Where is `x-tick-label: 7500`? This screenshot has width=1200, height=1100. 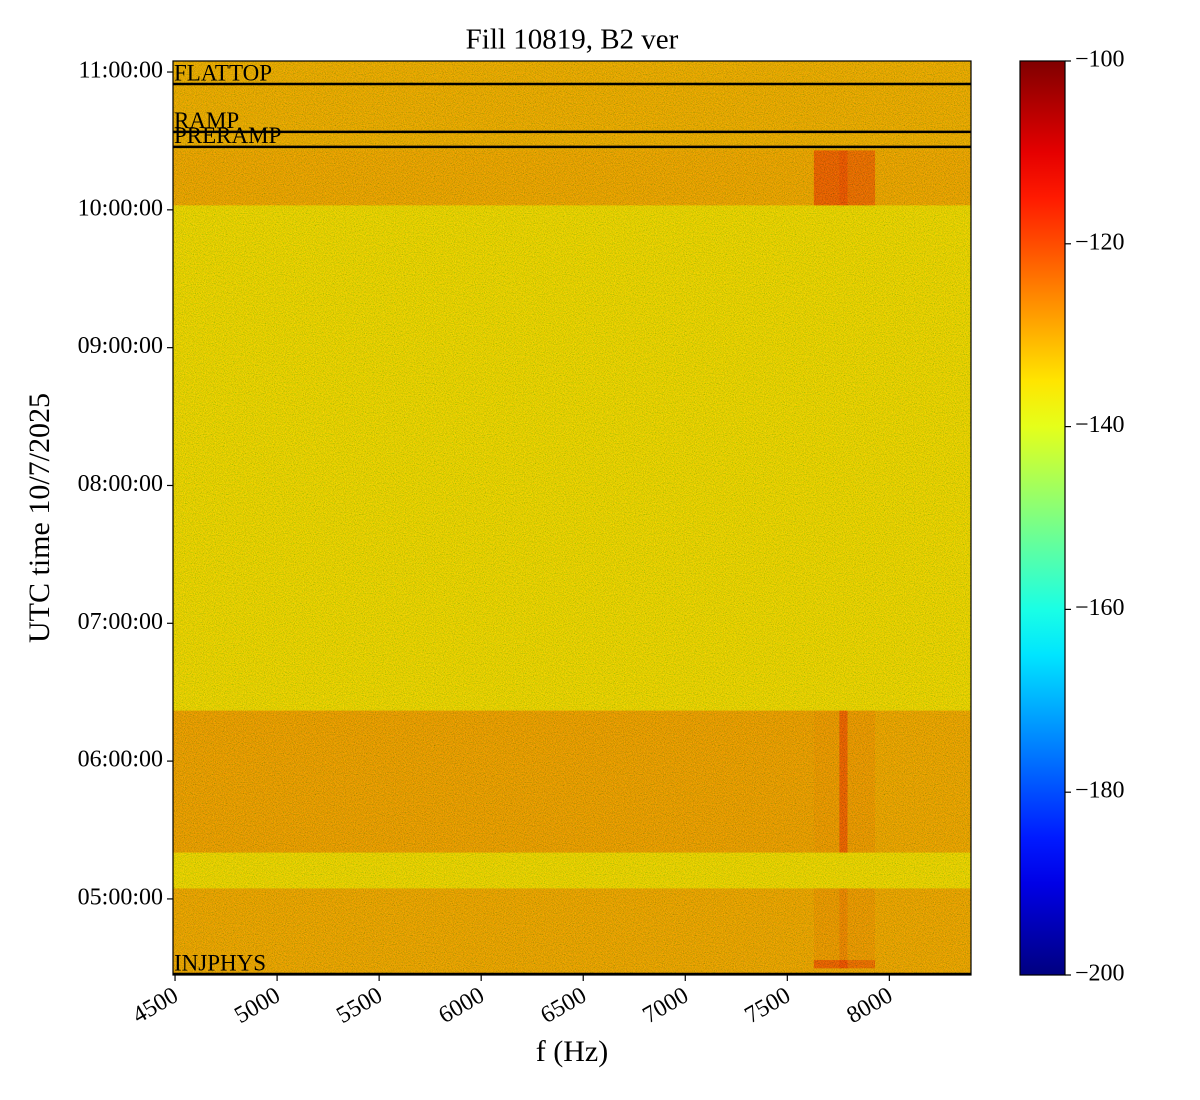 x-tick-label: 7500 is located at coordinates (767, 1005).